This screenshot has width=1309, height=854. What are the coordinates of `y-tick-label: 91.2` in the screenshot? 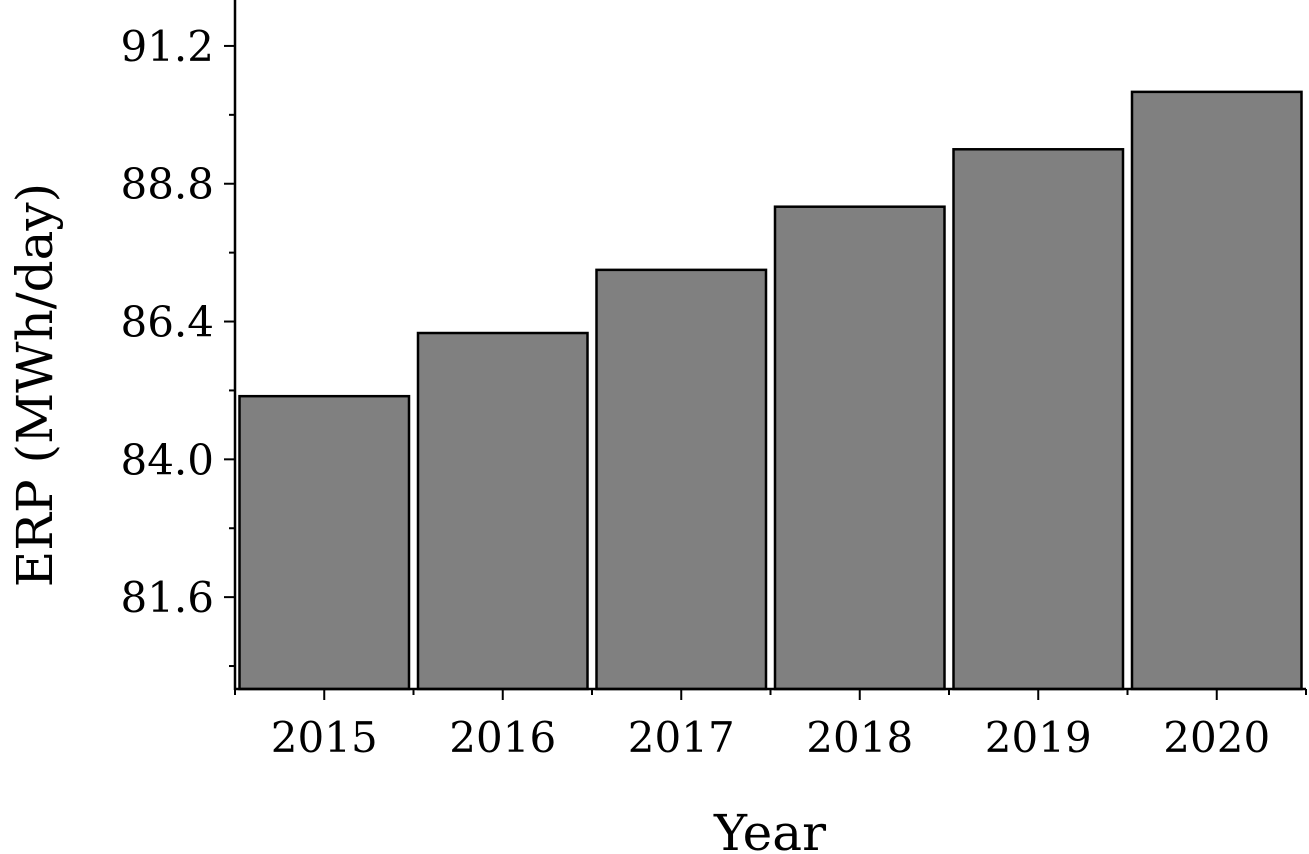 It's located at (167, 46).